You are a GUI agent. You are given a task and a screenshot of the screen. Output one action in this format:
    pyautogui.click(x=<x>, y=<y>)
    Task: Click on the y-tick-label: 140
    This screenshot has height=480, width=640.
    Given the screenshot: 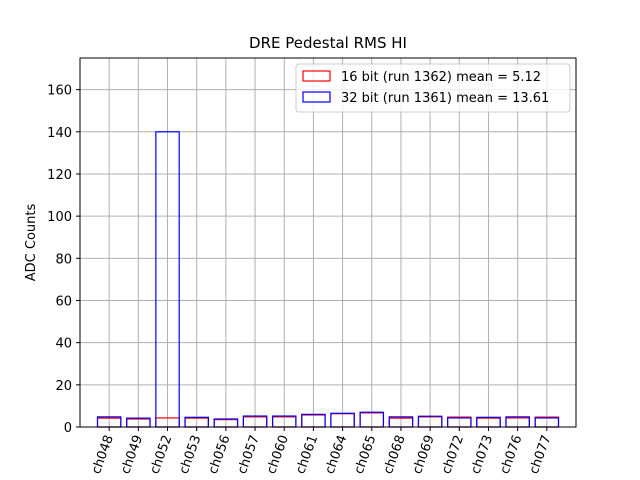 What is the action you would take?
    pyautogui.click(x=59, y=133)
    